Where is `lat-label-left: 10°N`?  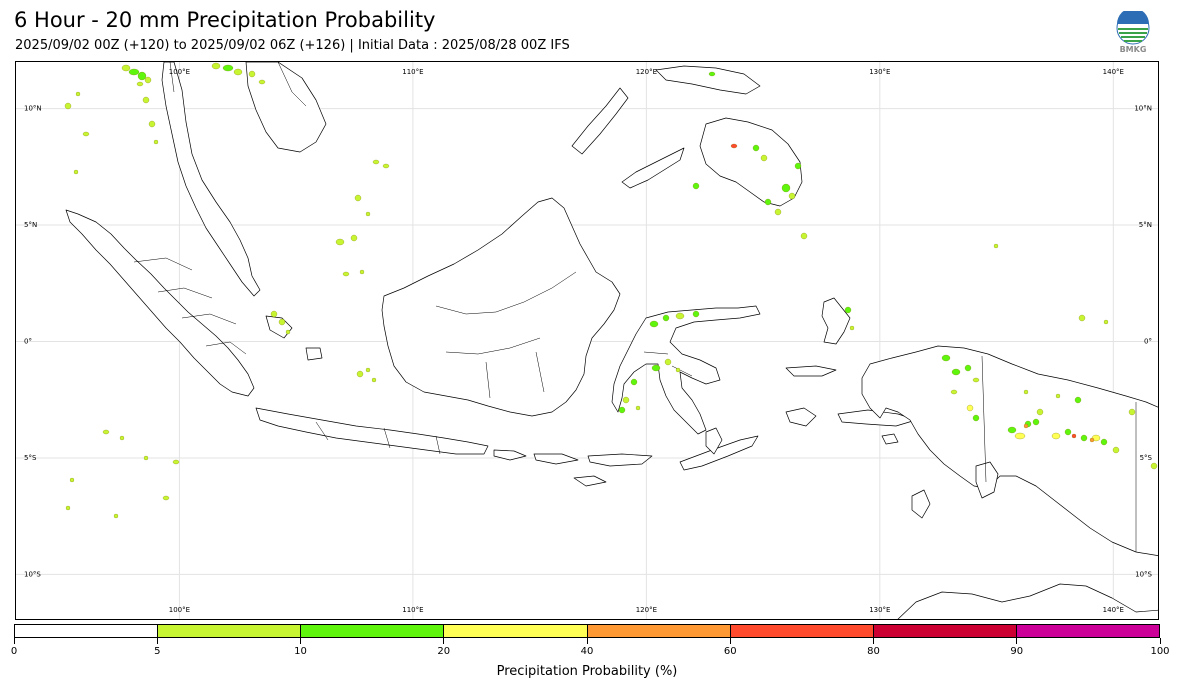
lat-label-left: 10°N is located at coordinates (33, 109).